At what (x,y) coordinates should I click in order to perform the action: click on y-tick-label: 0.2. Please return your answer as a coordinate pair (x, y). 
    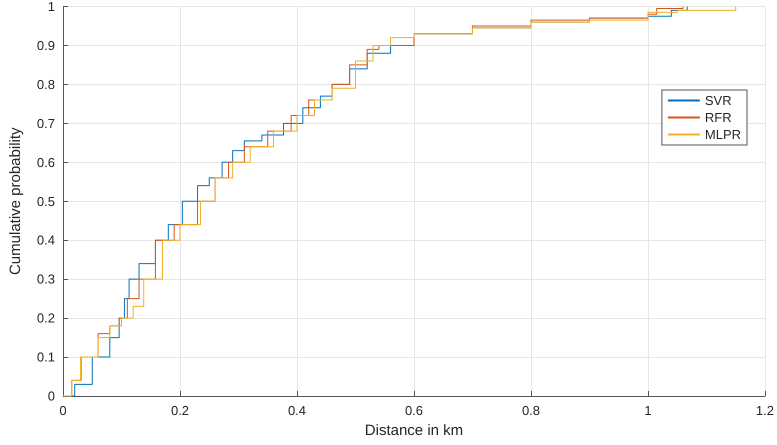
    Looking at the image, I should click on (45, 318).